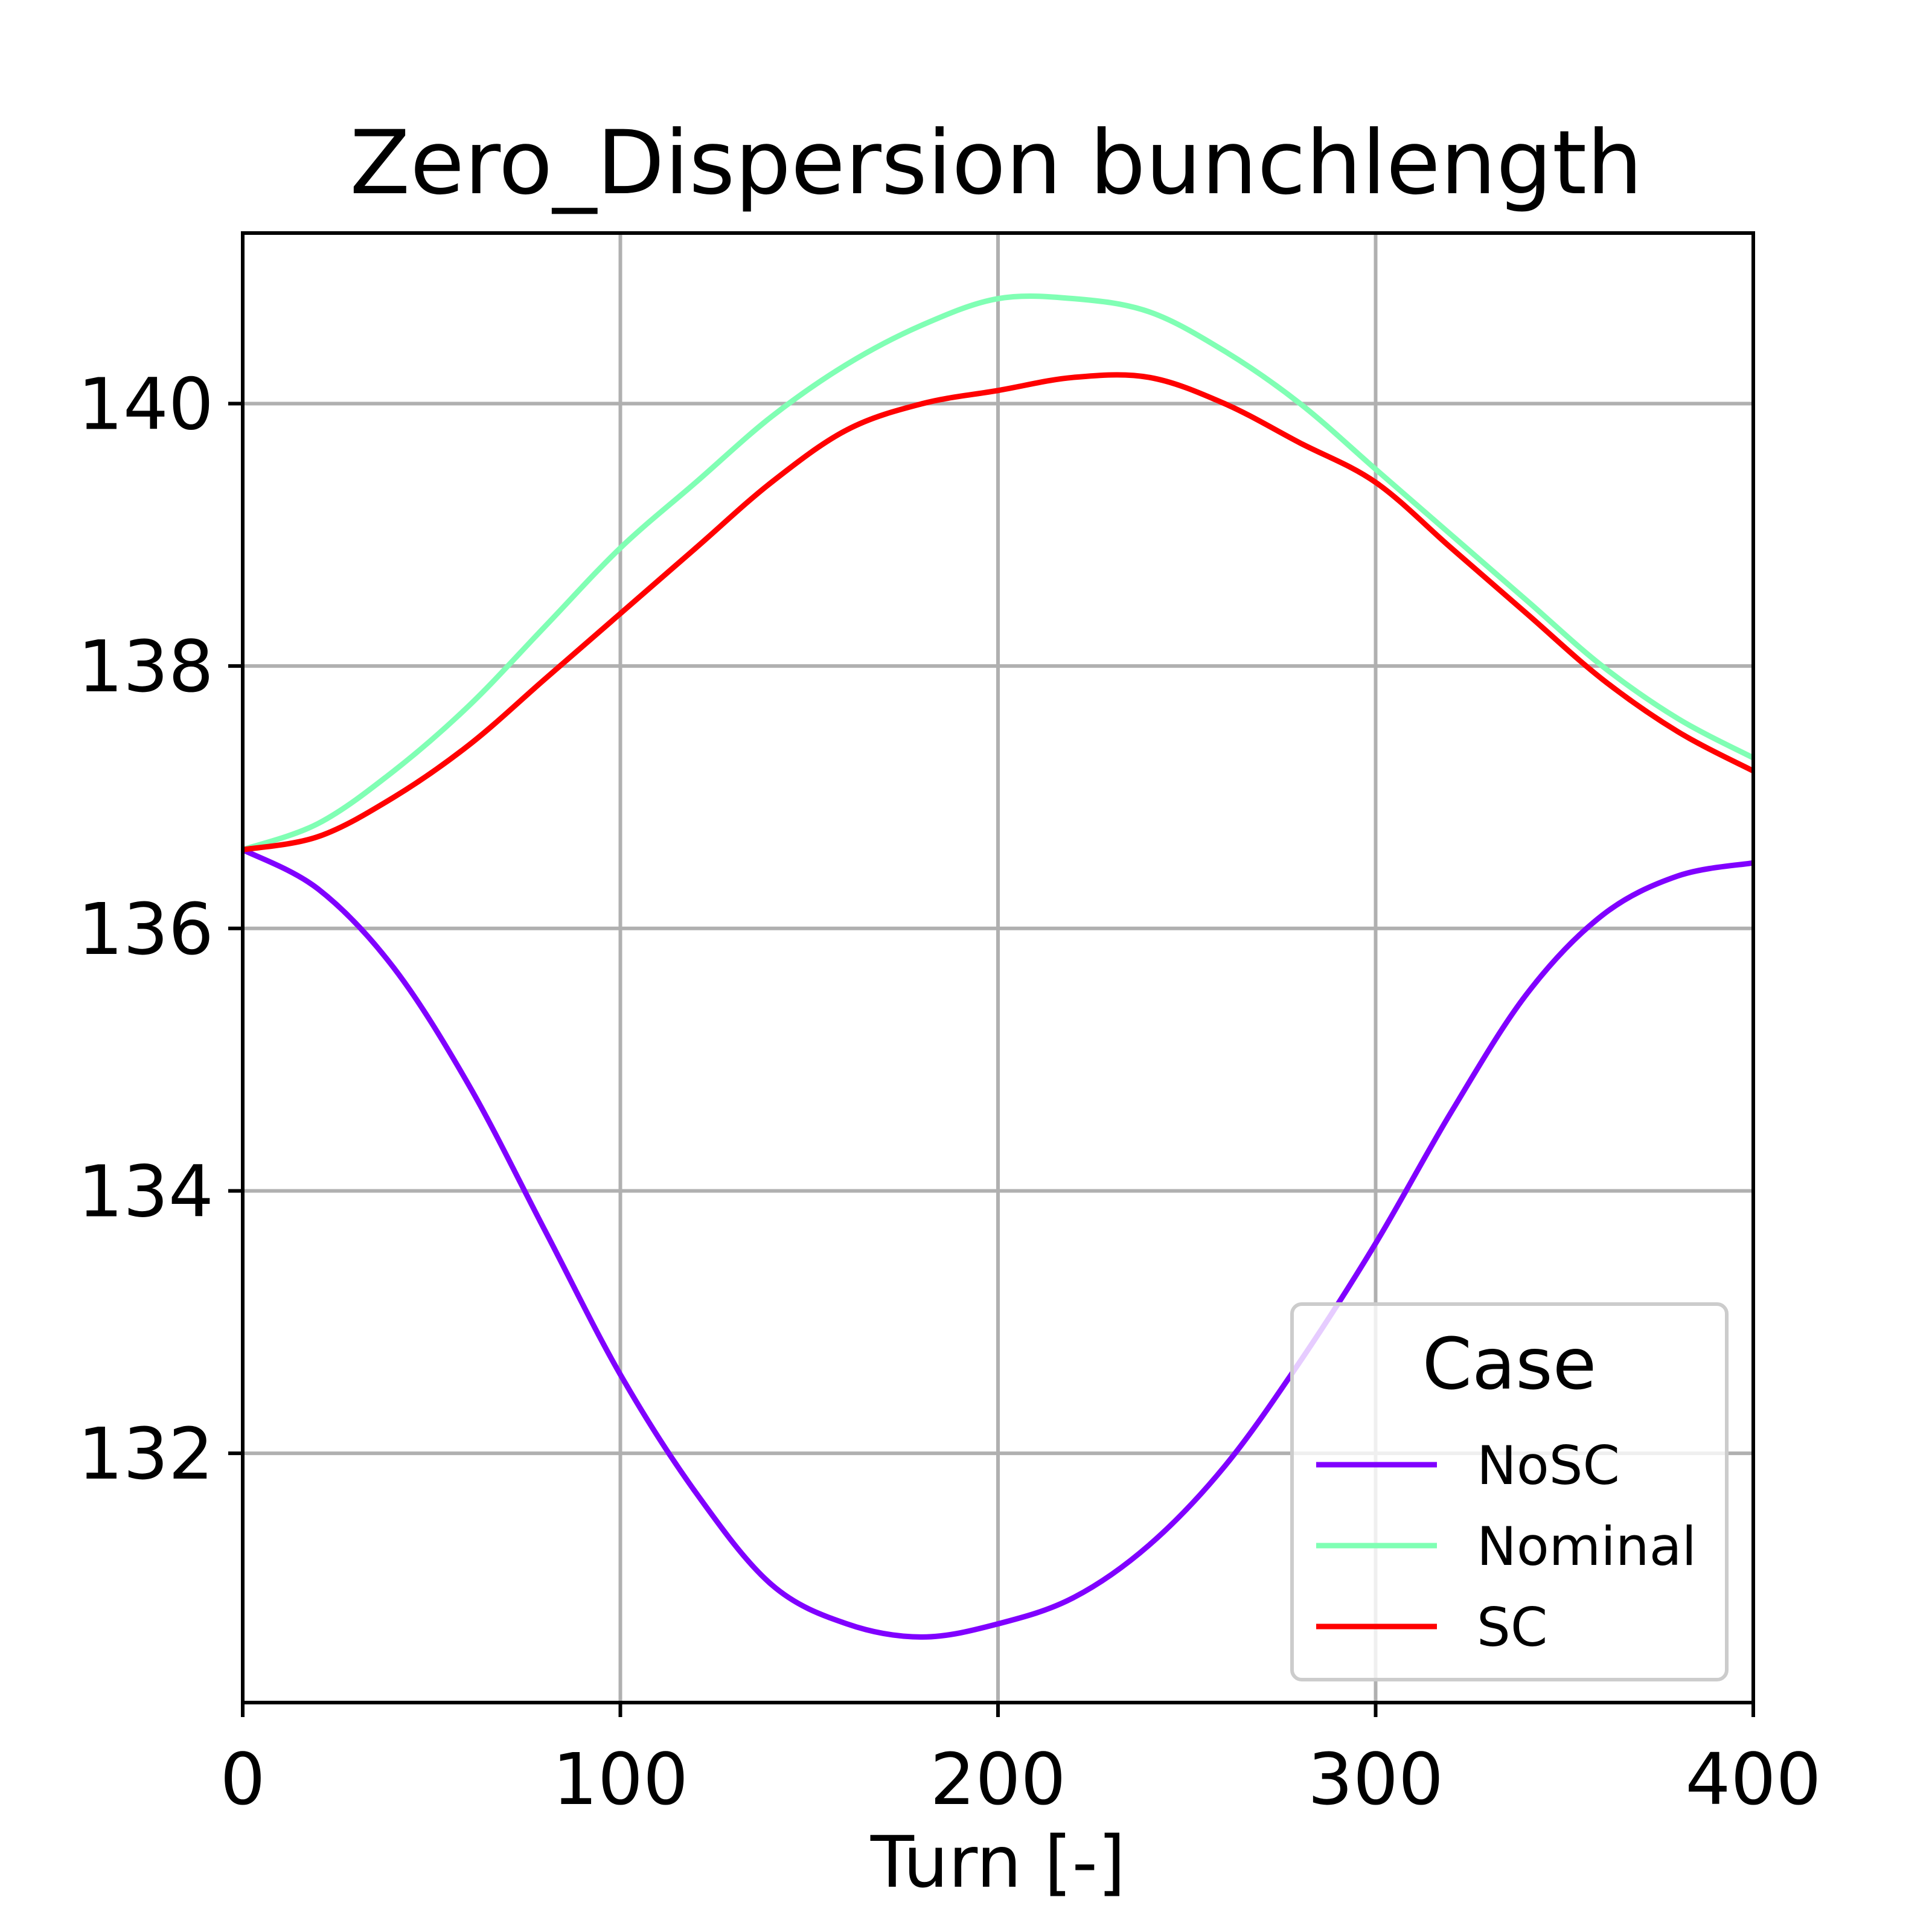 This screenshot has height=1932, width=1932. What do you see at coordinates (1512, 1627) in the screenshot?
I see `legend-label-sc: SC` at bounding box center [1512, 1627].